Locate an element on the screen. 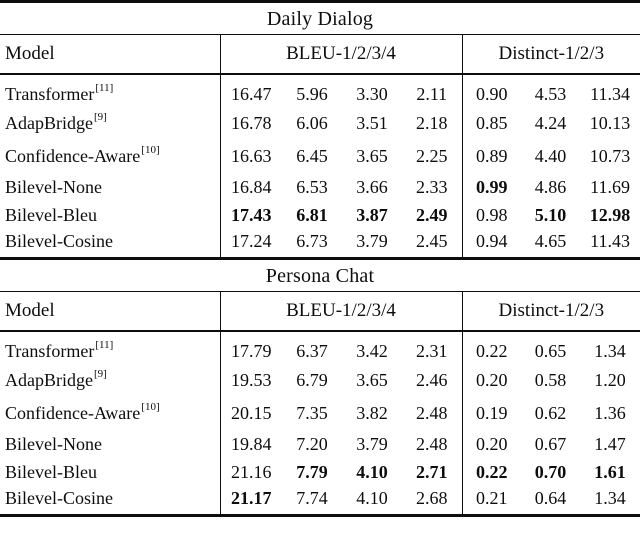 The width and height of the screenshot is (640, 536). cell-bleu1: 19.53 is located at coordinates (251, 380).